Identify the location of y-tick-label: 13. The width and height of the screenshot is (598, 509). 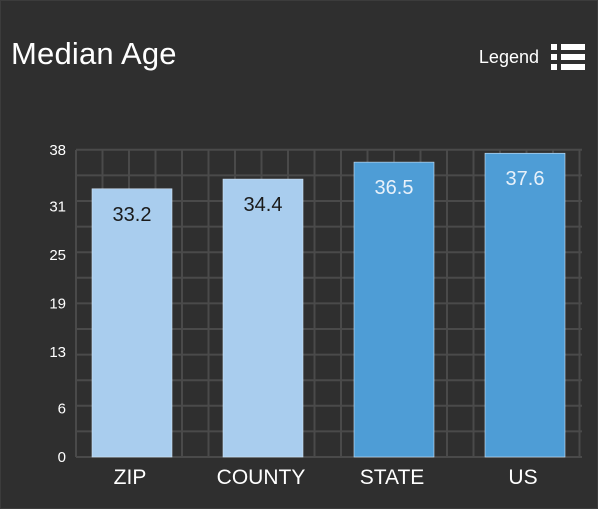
(57, 352).